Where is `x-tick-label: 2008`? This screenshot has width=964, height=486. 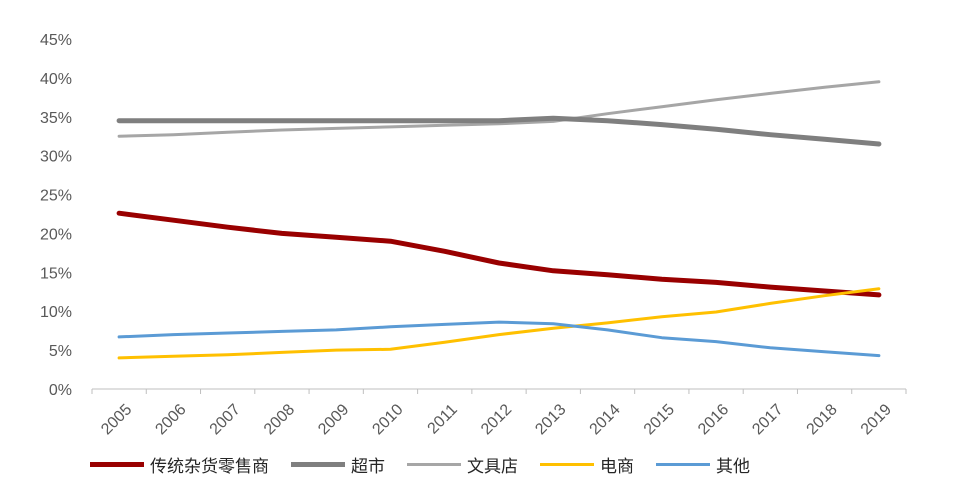 x-tick-label: 2008 is located at coordinates (279, 419).